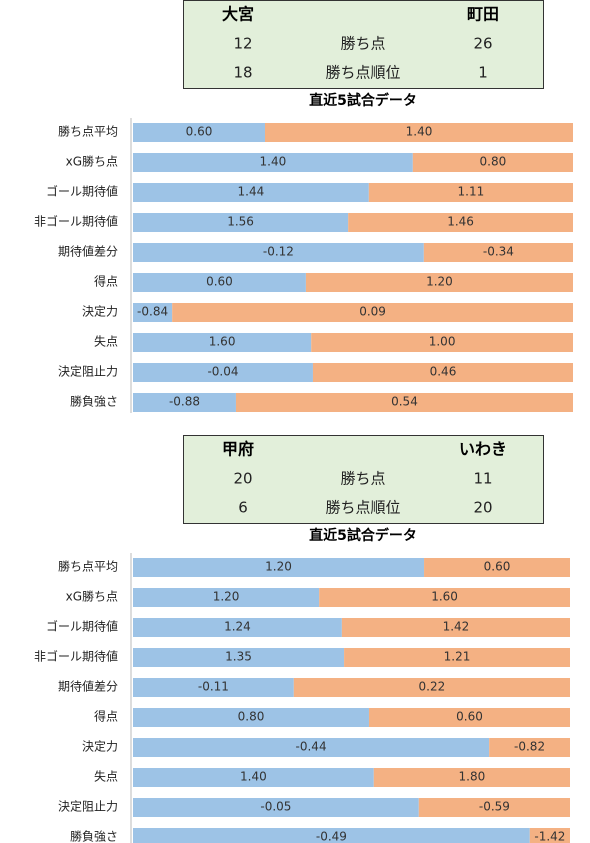 The image size is (590, 843). I want to click on row-label: ゴール期待値, so click(82, 191).